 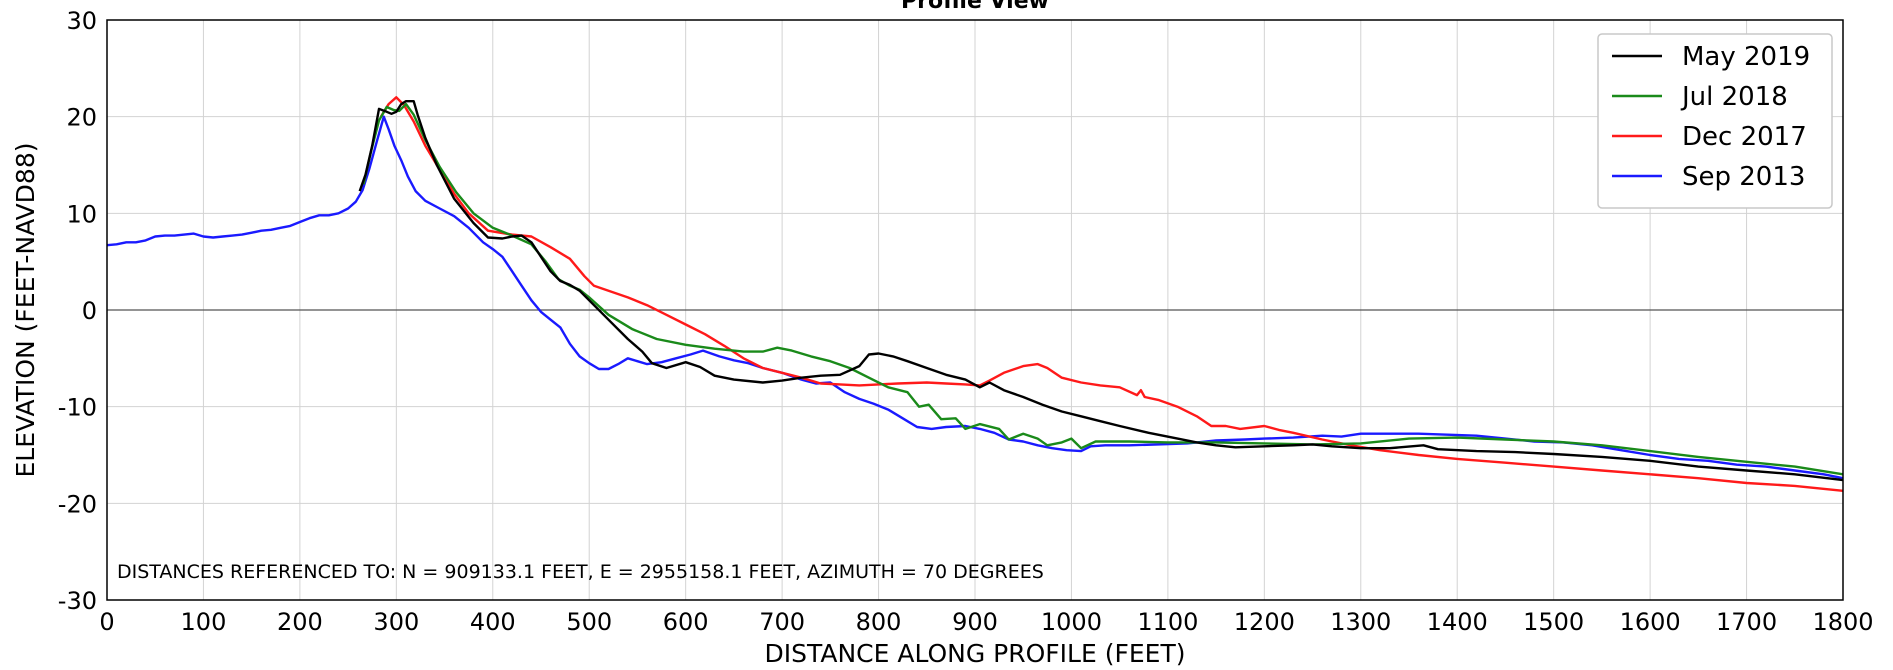 I want to click on x-tick-label: 300, so click(x=396, y=622).